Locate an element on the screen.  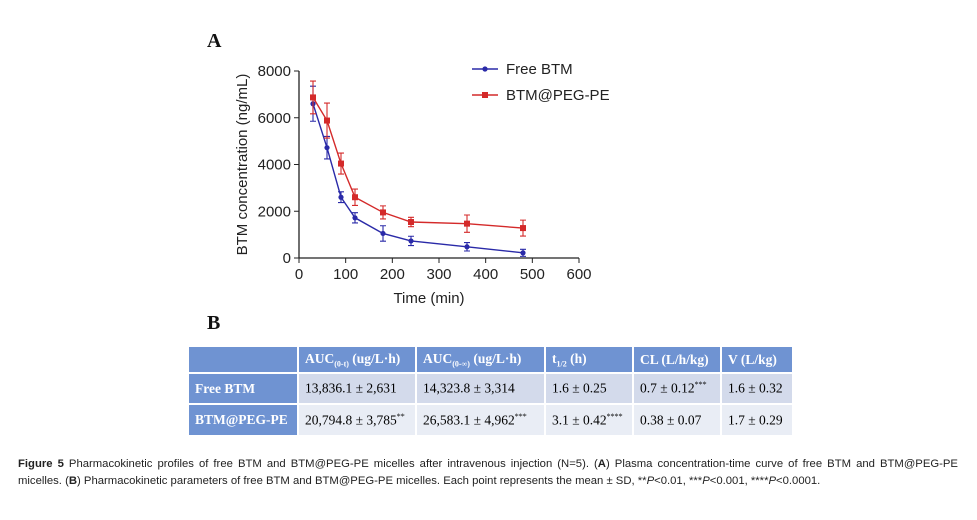
significance: ** is located at coordinates (400, 416).